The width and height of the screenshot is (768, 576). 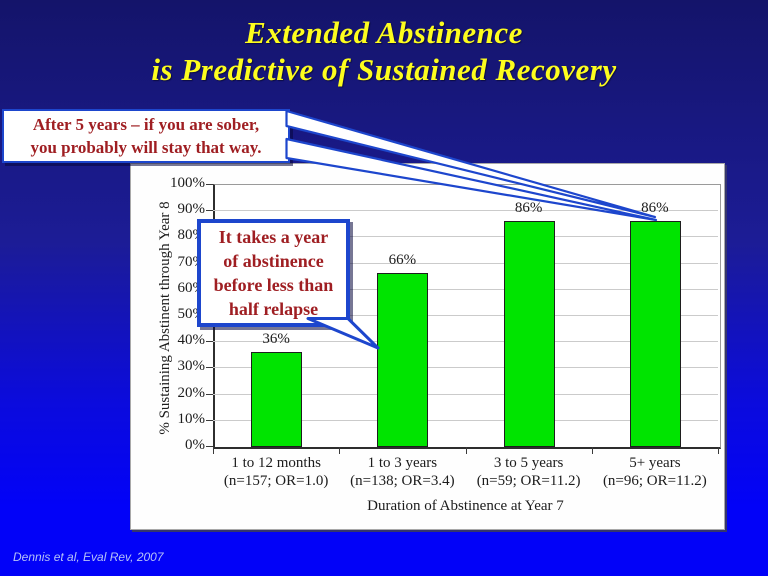 I want to click on category-note: (n=157; OR=1.0), so click(x=276, y=481).